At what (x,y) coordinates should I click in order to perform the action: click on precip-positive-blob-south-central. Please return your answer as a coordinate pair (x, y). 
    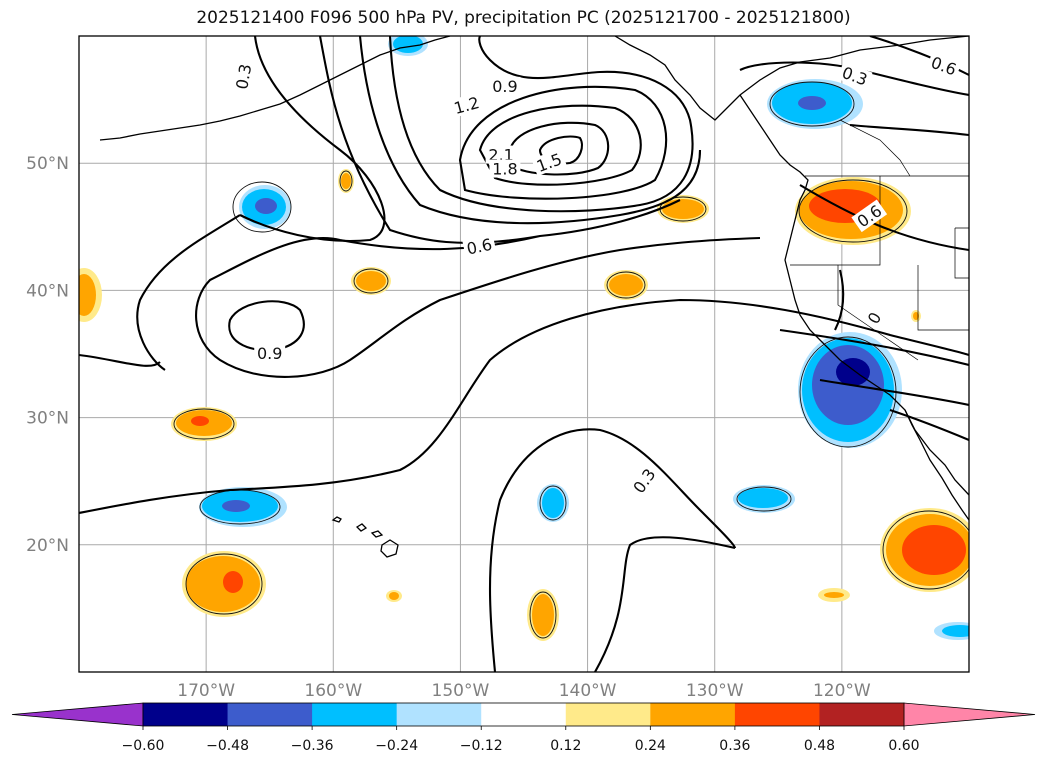
    Looking at the image, I should click on (543, 615).